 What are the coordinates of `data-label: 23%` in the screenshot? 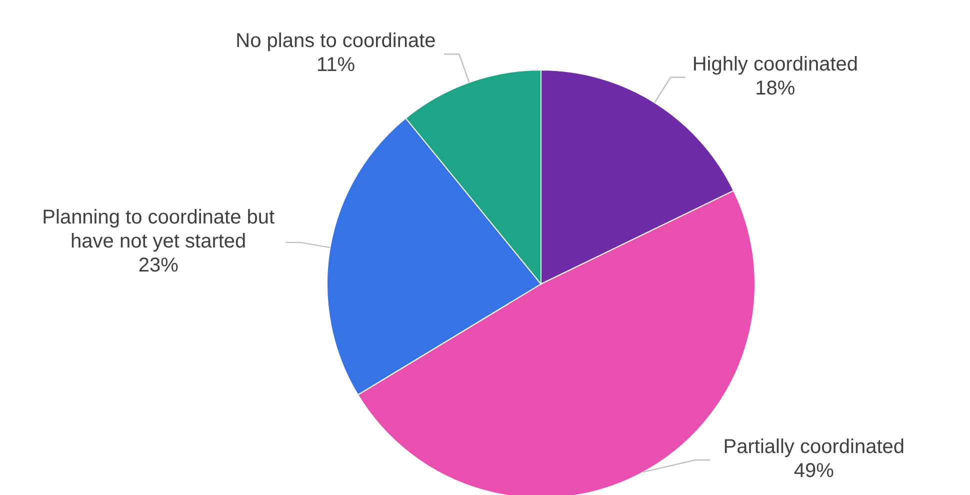 It's located at (158, 265).